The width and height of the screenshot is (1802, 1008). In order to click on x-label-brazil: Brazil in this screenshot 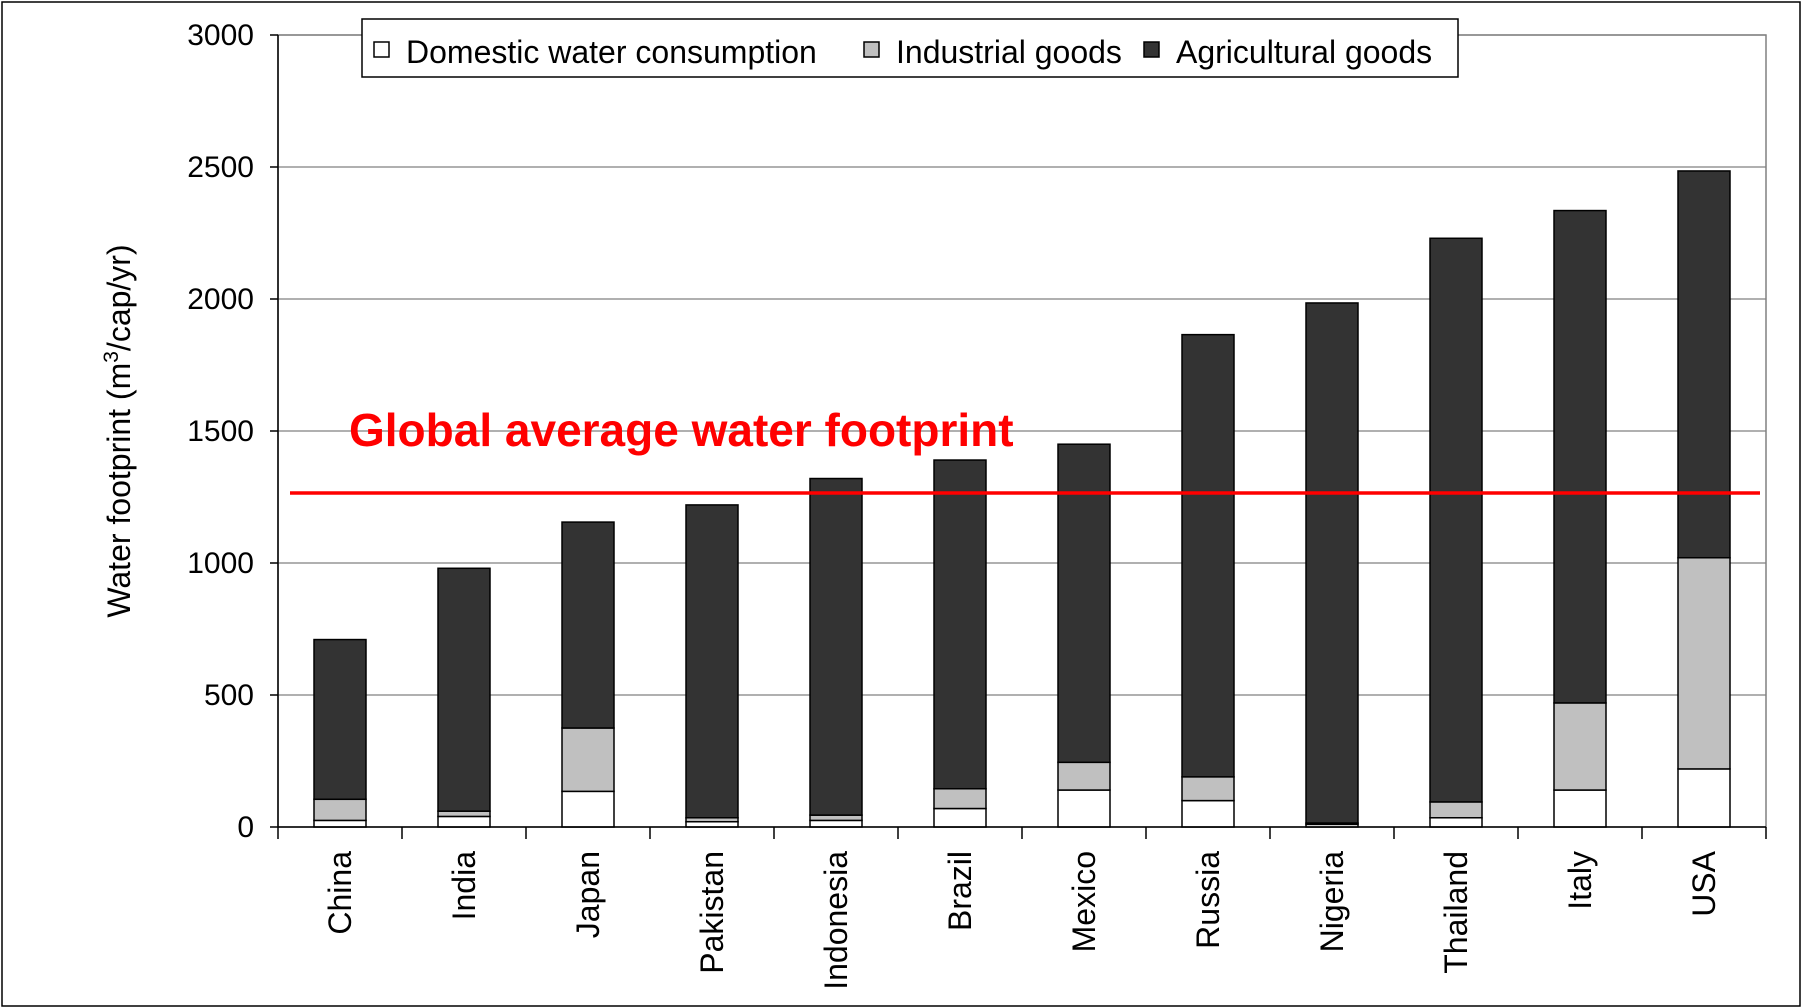, I will do `click(960, 891)`.